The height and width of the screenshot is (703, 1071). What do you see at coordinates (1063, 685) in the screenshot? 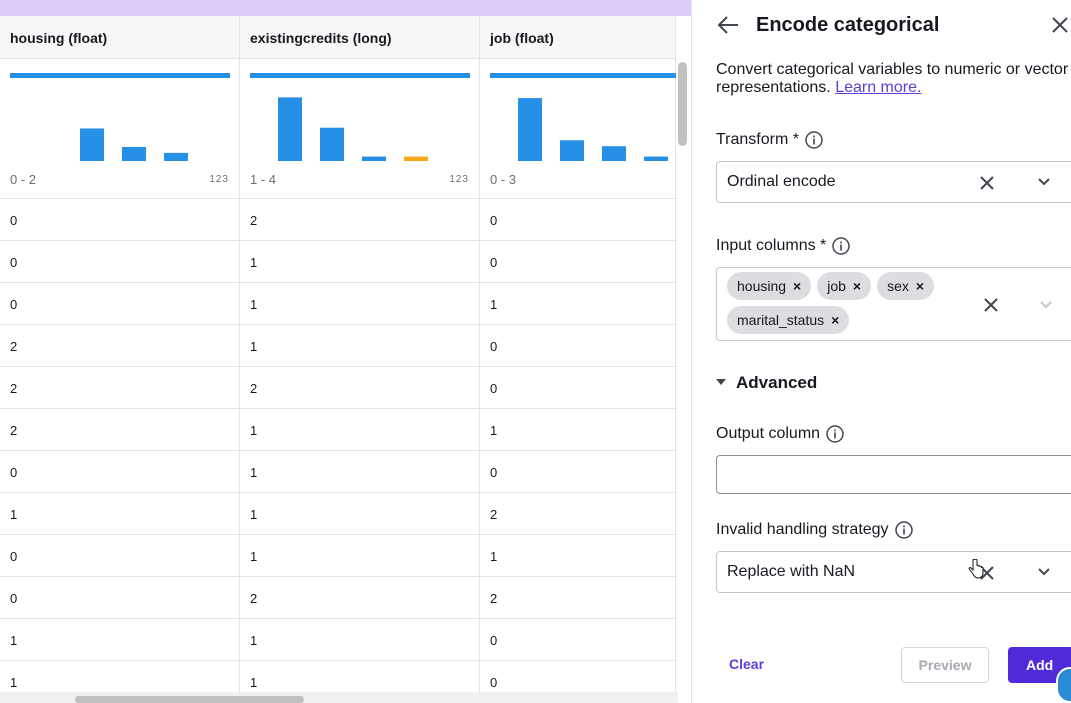
I see `chat-help-icon` at bounding box center [1063, 685].